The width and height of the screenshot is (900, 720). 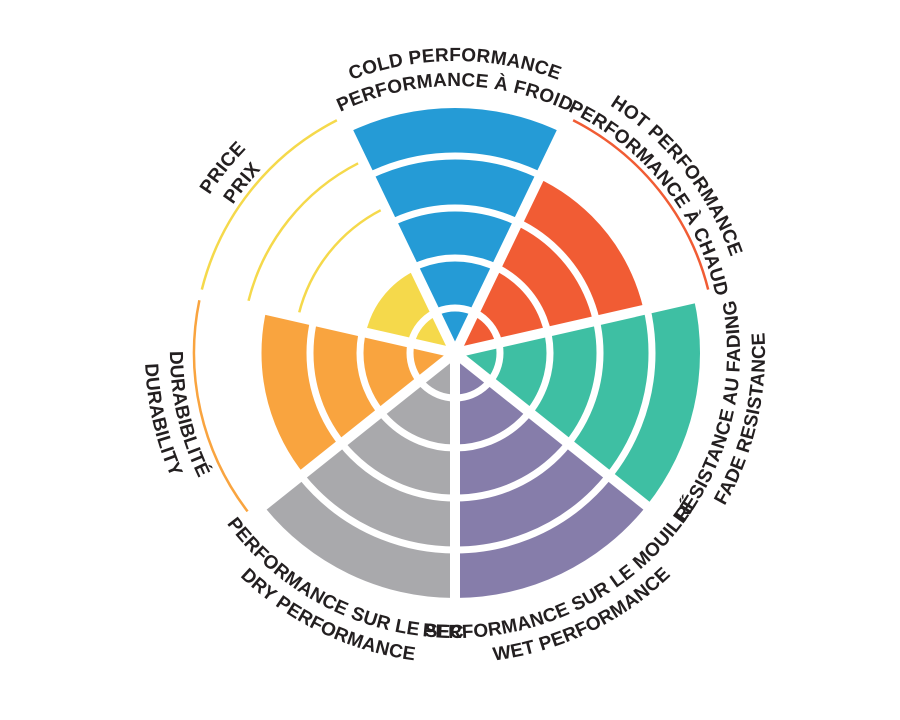 What do you see at coordinates (676, 175) in the screenshot?
I see `sector-label-hot-performance-line1: HOT PERFORMANCE` at bounding box center [676, 175].